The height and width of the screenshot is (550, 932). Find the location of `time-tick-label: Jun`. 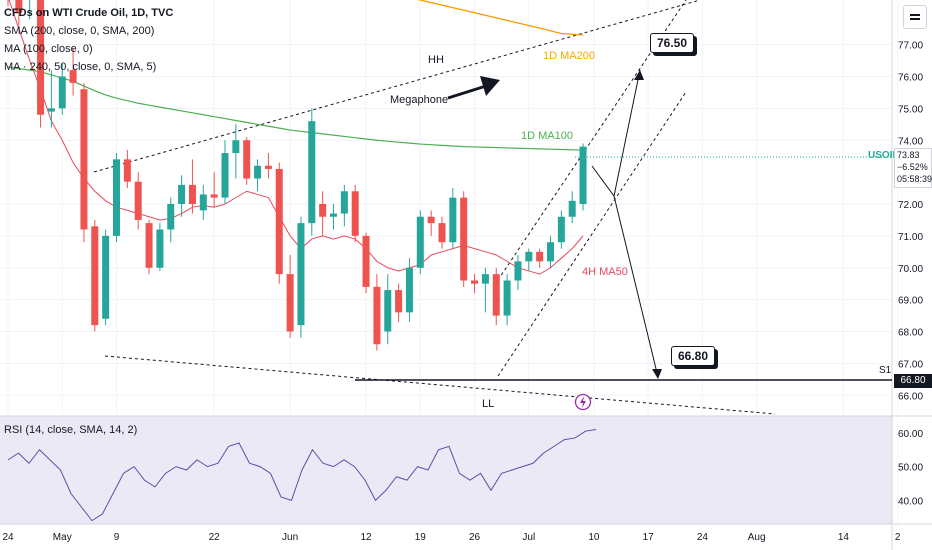

time-tick-label: Jun is located at coordinates (290, 537).